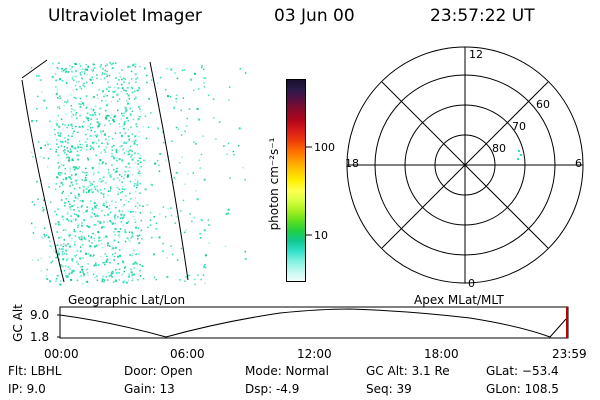  Describe the element at coordinates (40, 315) in the screenshot. I see `altitude-ymax: 9.0` at that location.